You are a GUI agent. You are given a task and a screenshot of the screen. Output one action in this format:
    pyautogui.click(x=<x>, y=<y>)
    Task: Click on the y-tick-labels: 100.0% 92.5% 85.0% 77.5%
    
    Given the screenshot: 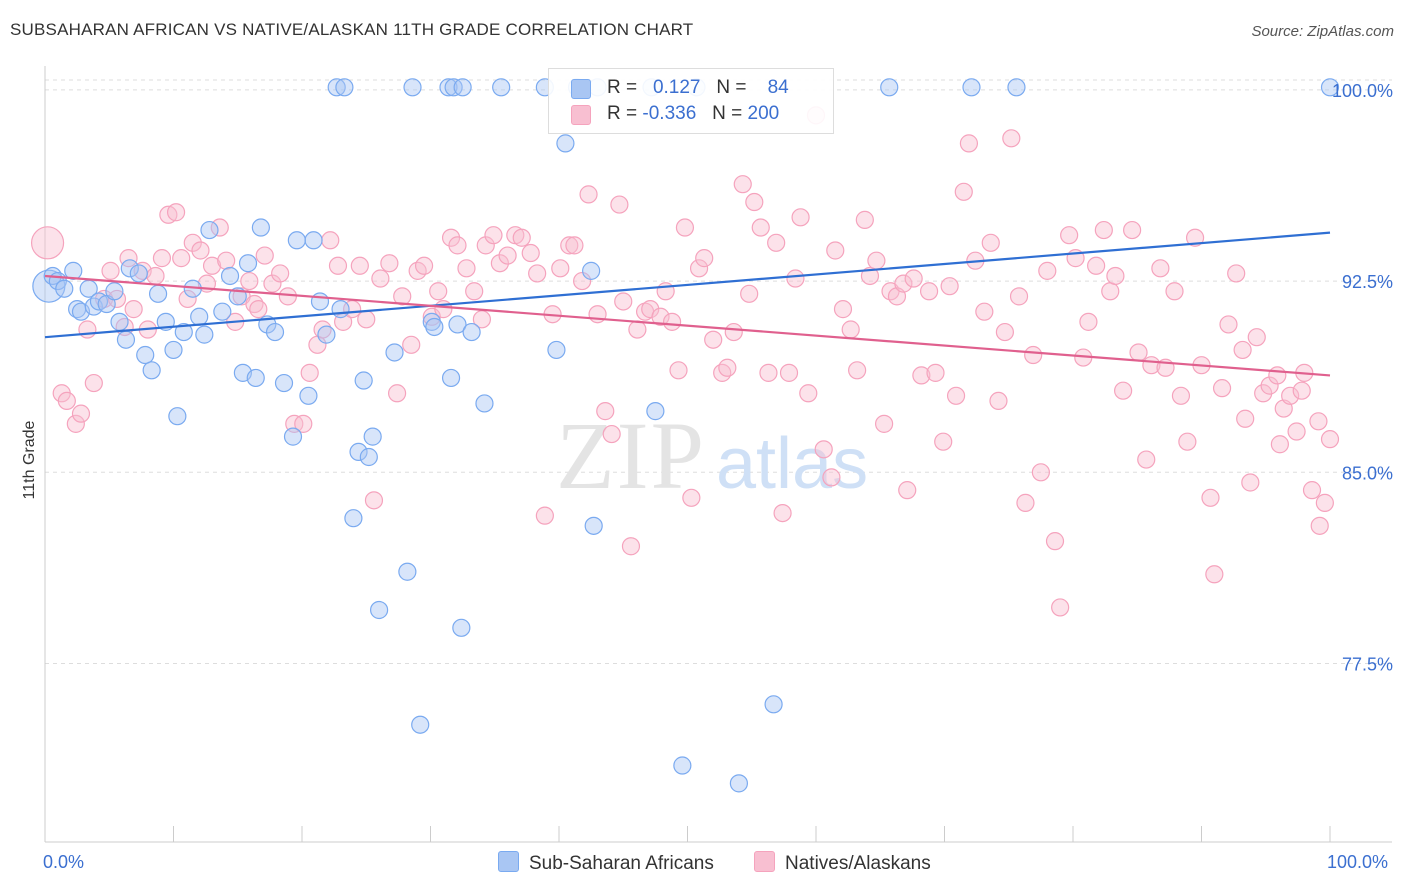 What is the action you would take?
    pyautogui.click(x=1362, y=378)
    